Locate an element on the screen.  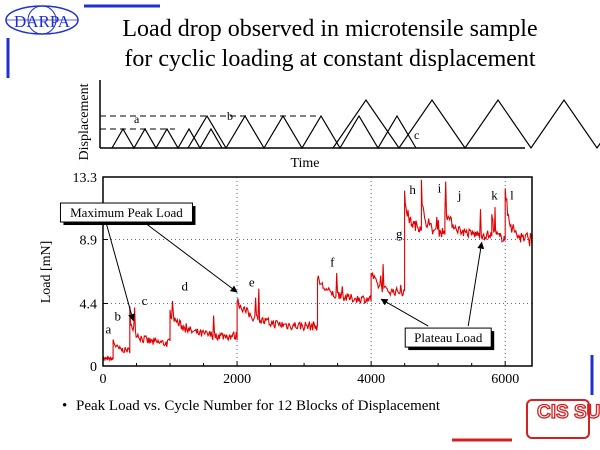
y-axis-label: Load [mN] is located at coordinates (46, 272).